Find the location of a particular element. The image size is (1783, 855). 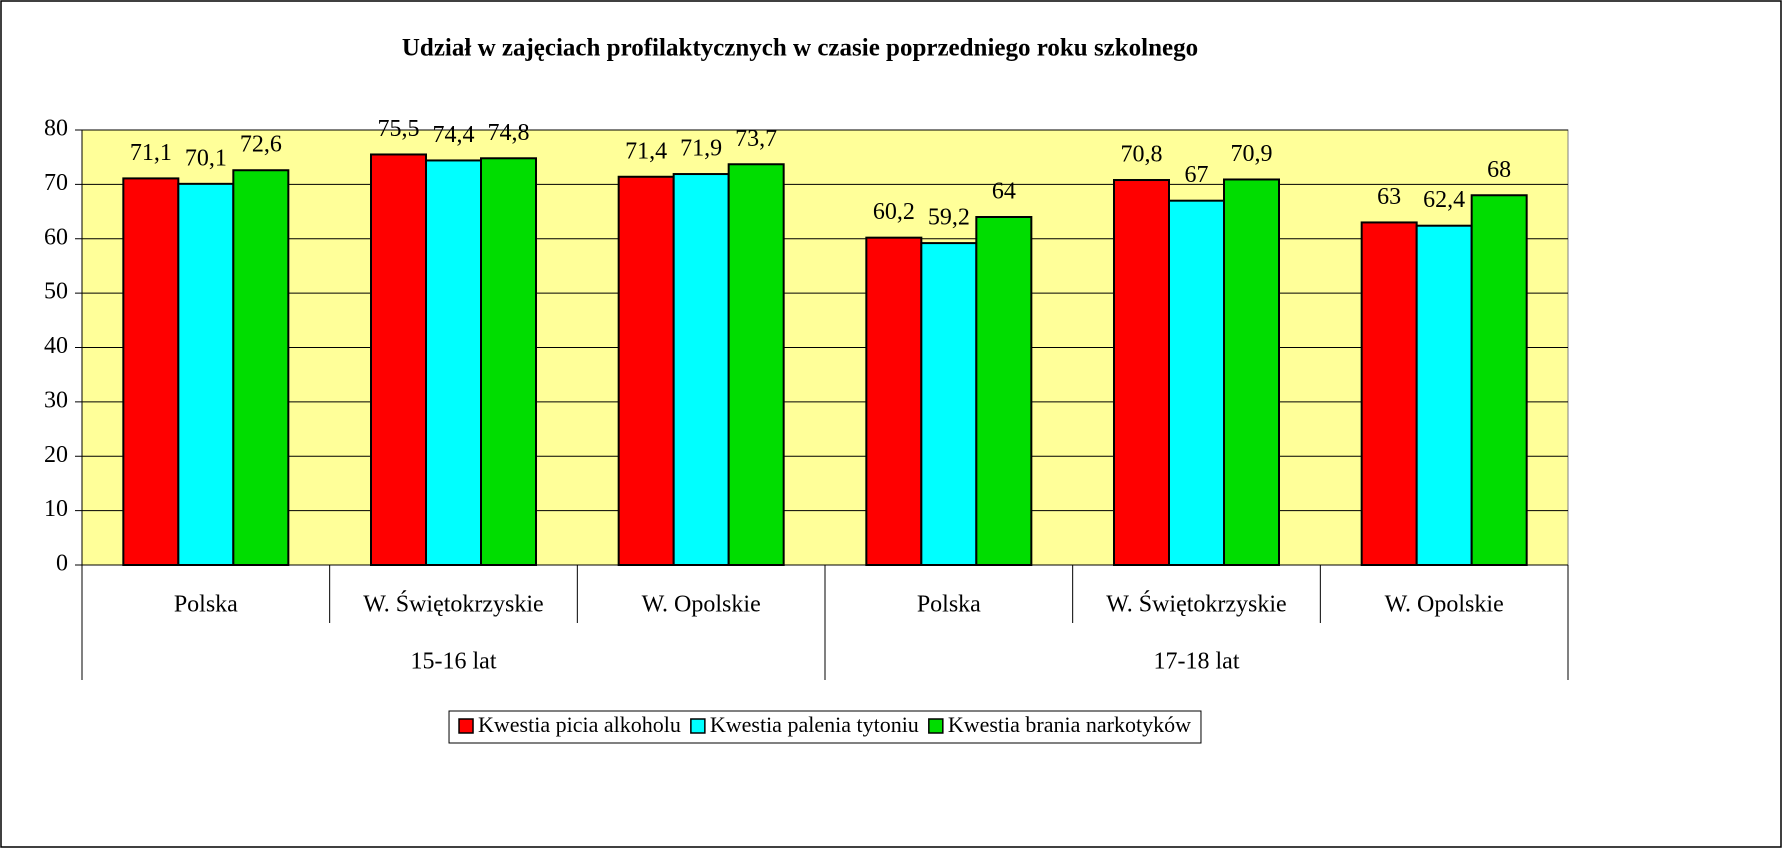

value-label: 70,8 is located at coordinates (1142, 155).